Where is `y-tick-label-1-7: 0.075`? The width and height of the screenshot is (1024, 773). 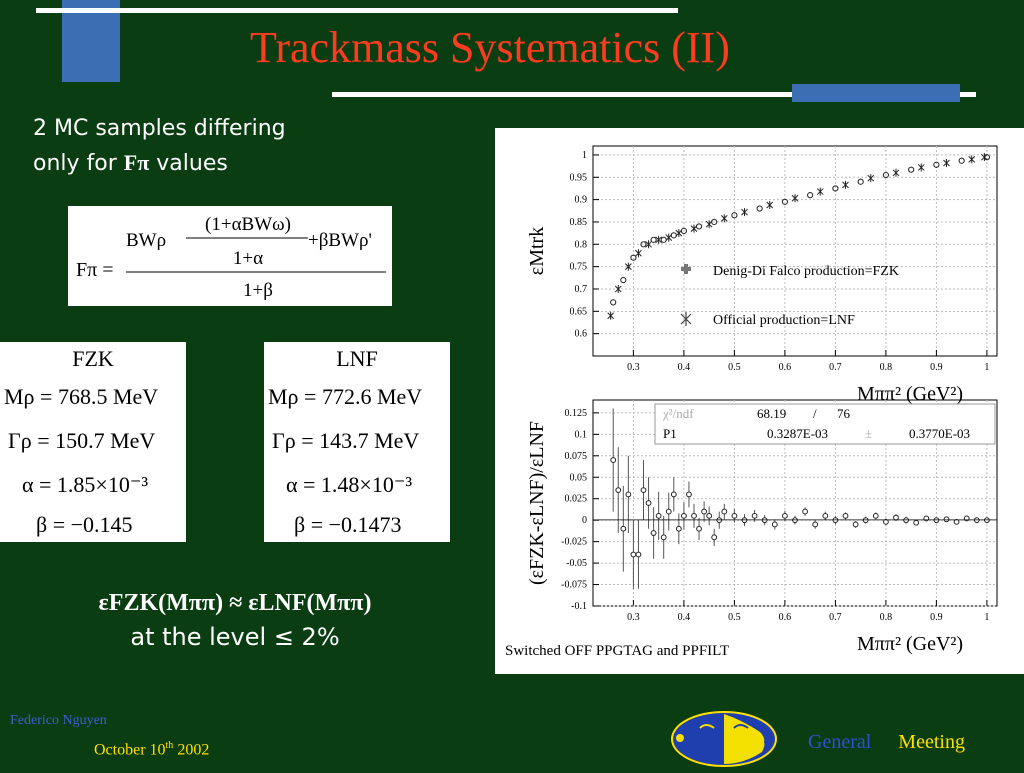
y-tick-label-1-7: 0.075 is located at coordinates (576, 456).